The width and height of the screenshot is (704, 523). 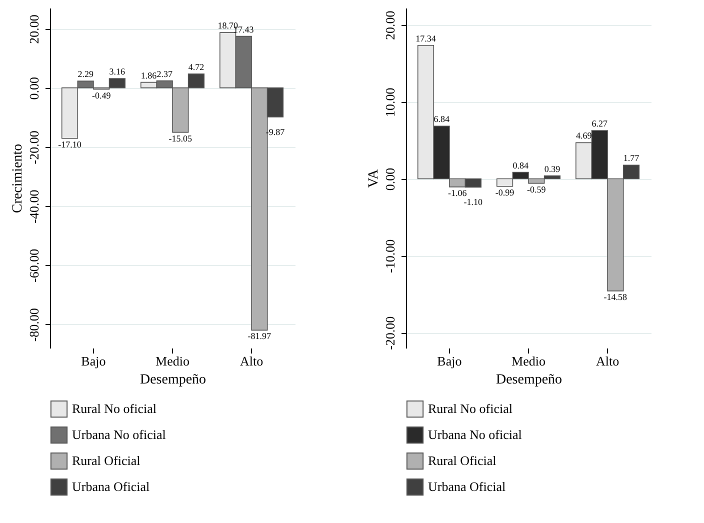 I want to click on data-label: -0.59, so click(x=536, y=189).